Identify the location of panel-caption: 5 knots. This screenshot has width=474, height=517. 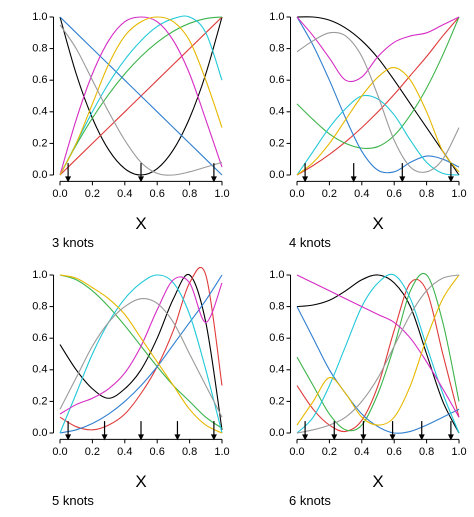
(73, 500).